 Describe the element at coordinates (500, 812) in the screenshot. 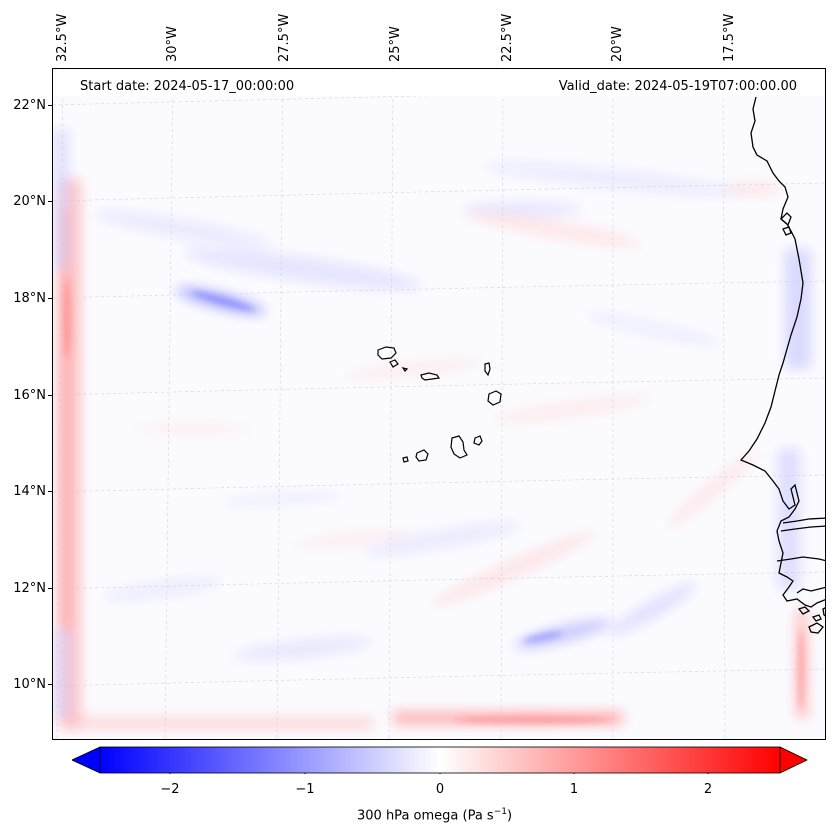

I see `colorbar-title-exponent: −1` at that location.